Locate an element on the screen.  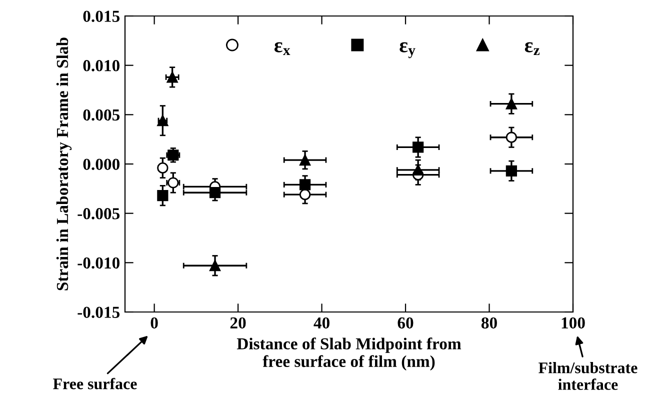
x-tick-label: 40 is located at coordinates (322, 323).